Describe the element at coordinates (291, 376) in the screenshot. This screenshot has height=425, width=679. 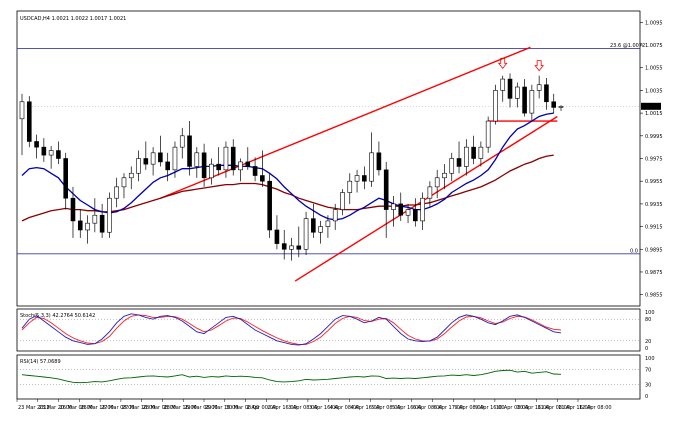
I see `rsi-line` at that location.